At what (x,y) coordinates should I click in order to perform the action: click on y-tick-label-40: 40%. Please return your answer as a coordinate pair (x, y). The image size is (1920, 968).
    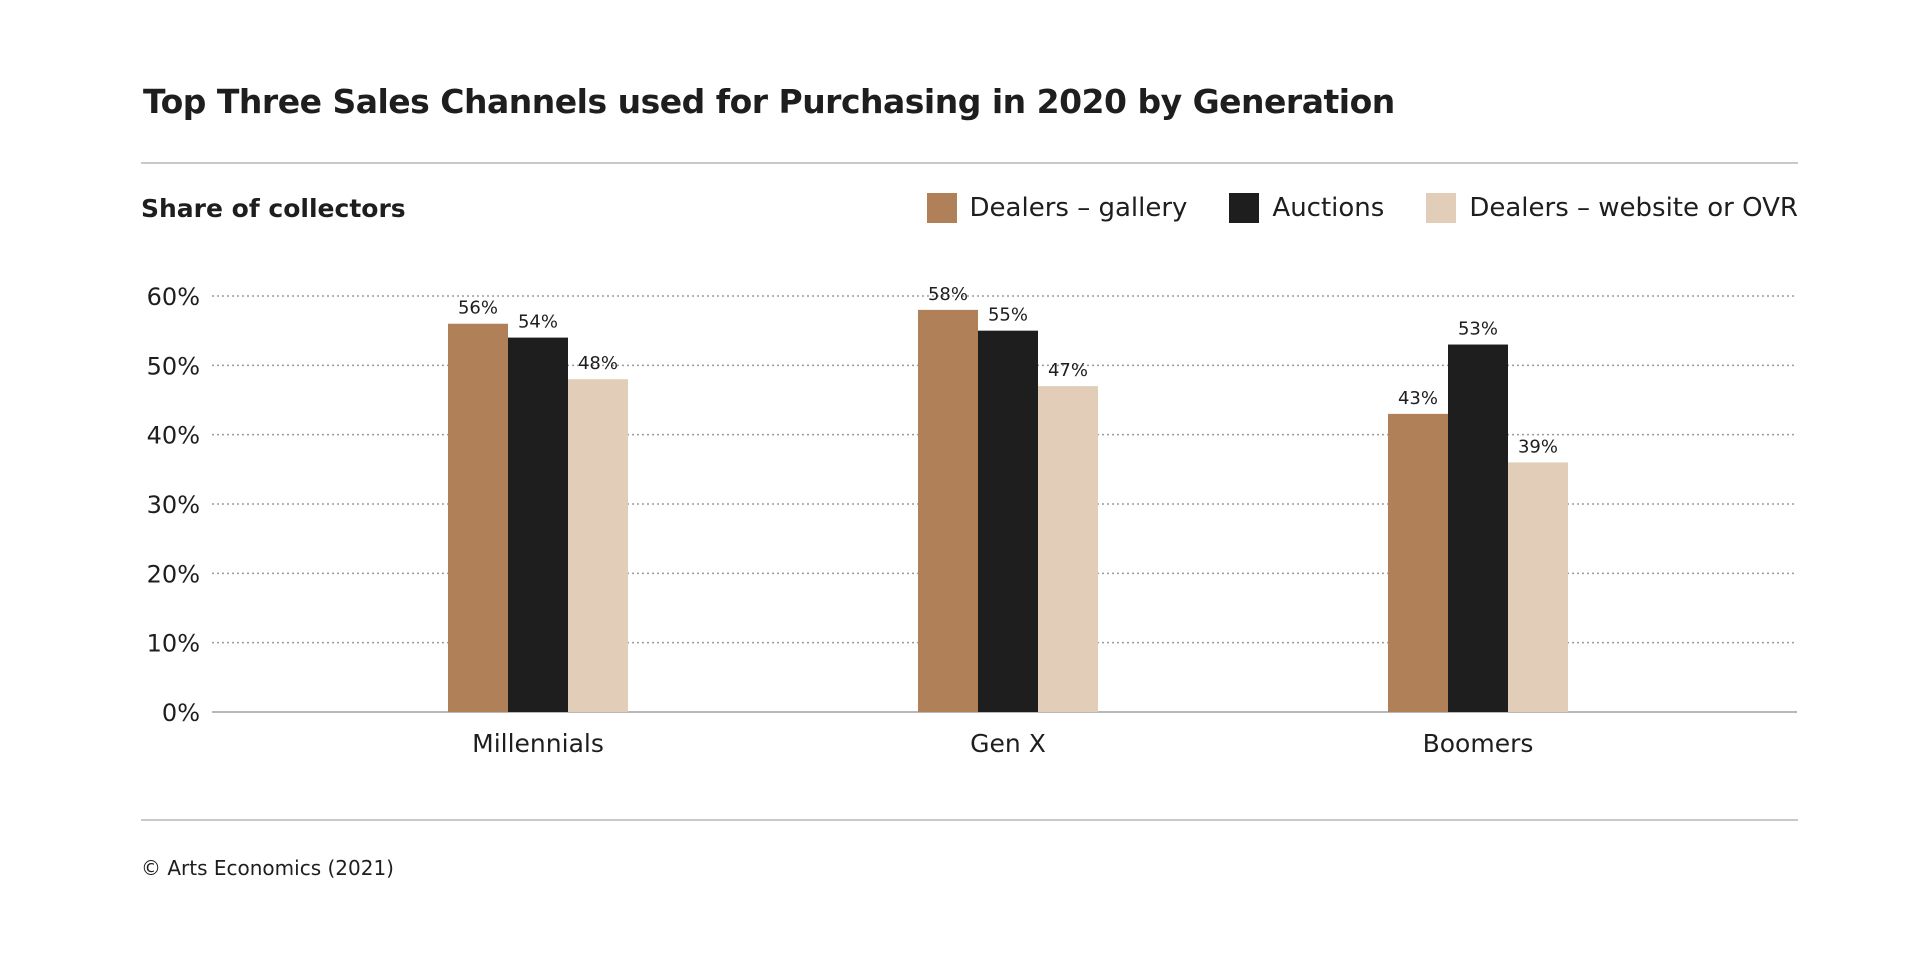
    Looking at the image, I should click on (173, 436).